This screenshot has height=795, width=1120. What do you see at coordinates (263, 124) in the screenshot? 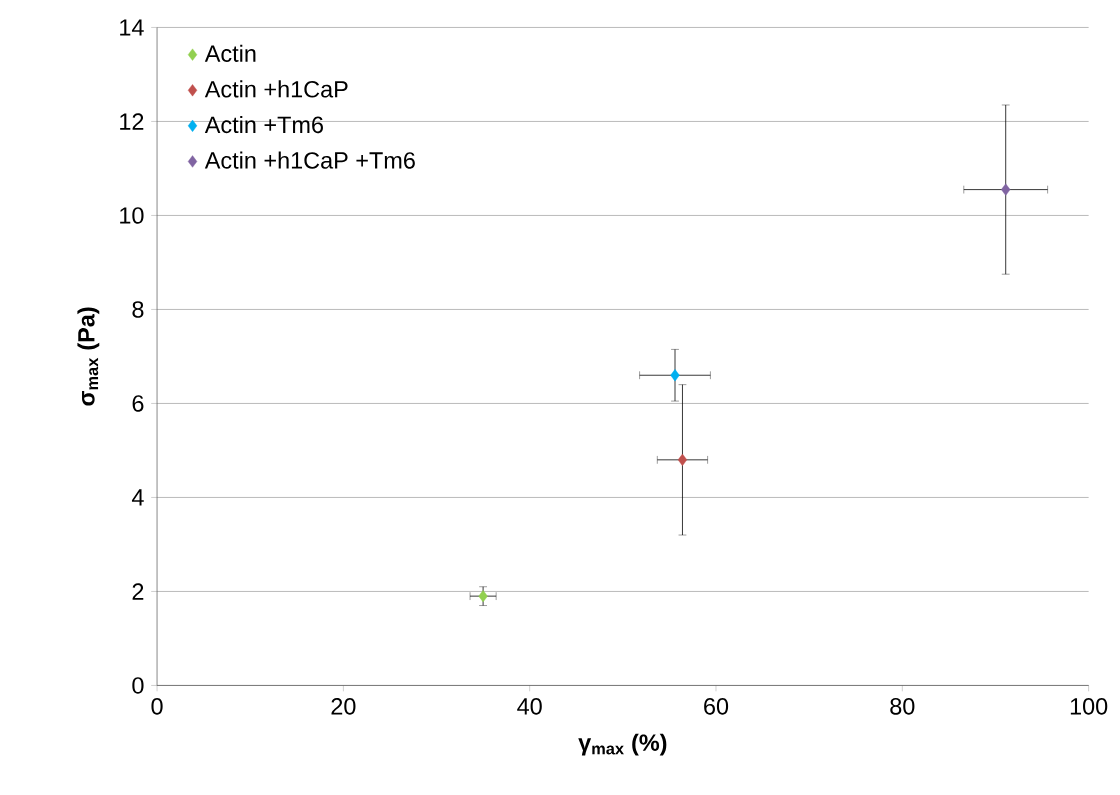
I see `legend-label: Actin +Tm6` at bounding box center [263, 124].